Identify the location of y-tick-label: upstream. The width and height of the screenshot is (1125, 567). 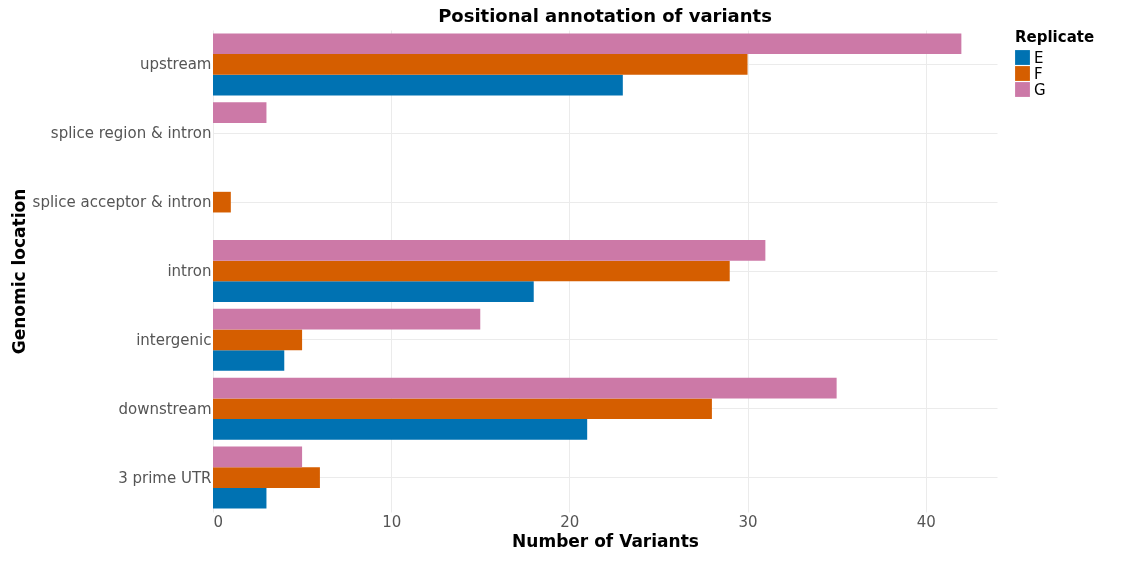
(175, 64).